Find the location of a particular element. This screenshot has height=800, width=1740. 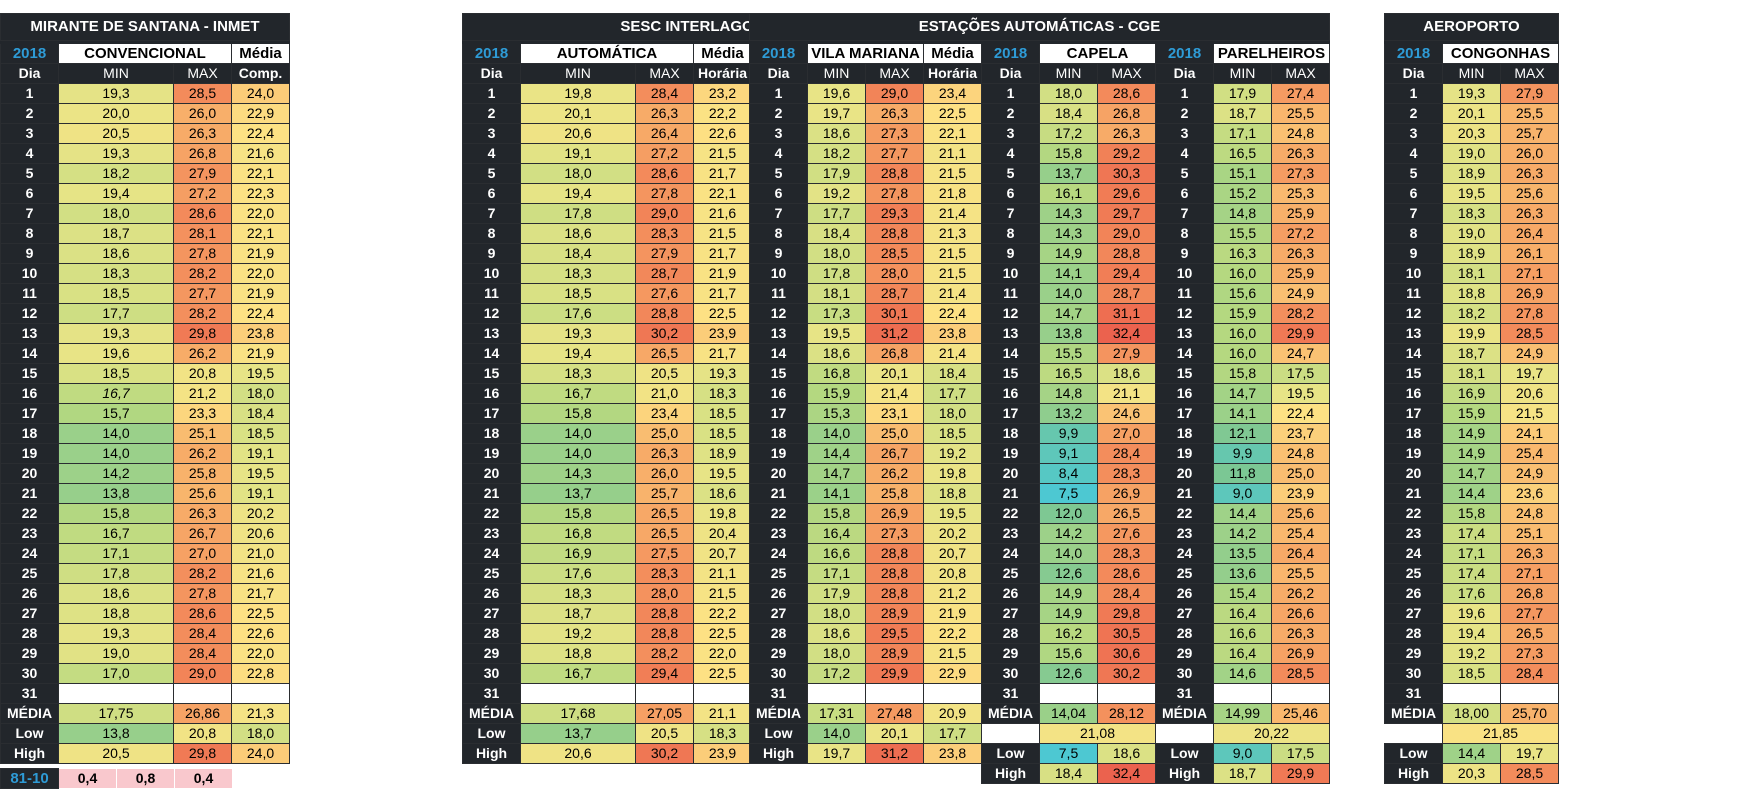

max-value: 25,3 is located at coordinates (1300, 193).